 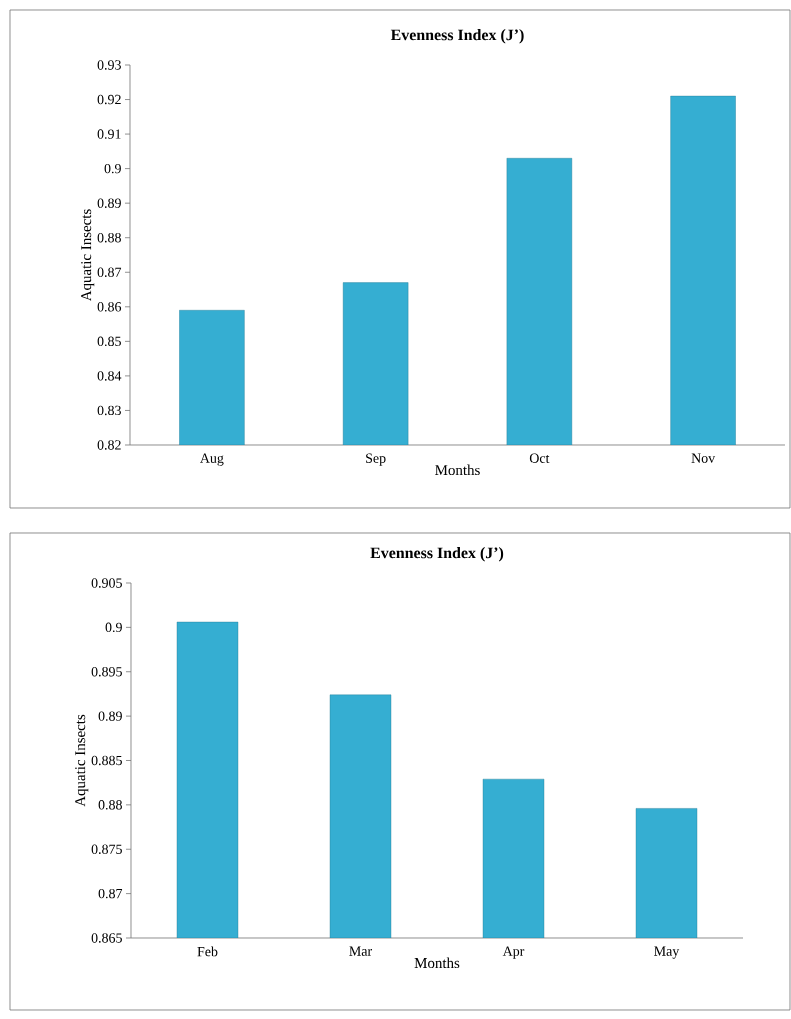 What do you see at coordinates (207, 951) in the screenshot?
I see `x-tick-label: Feb` at bounding box center [207, 951].